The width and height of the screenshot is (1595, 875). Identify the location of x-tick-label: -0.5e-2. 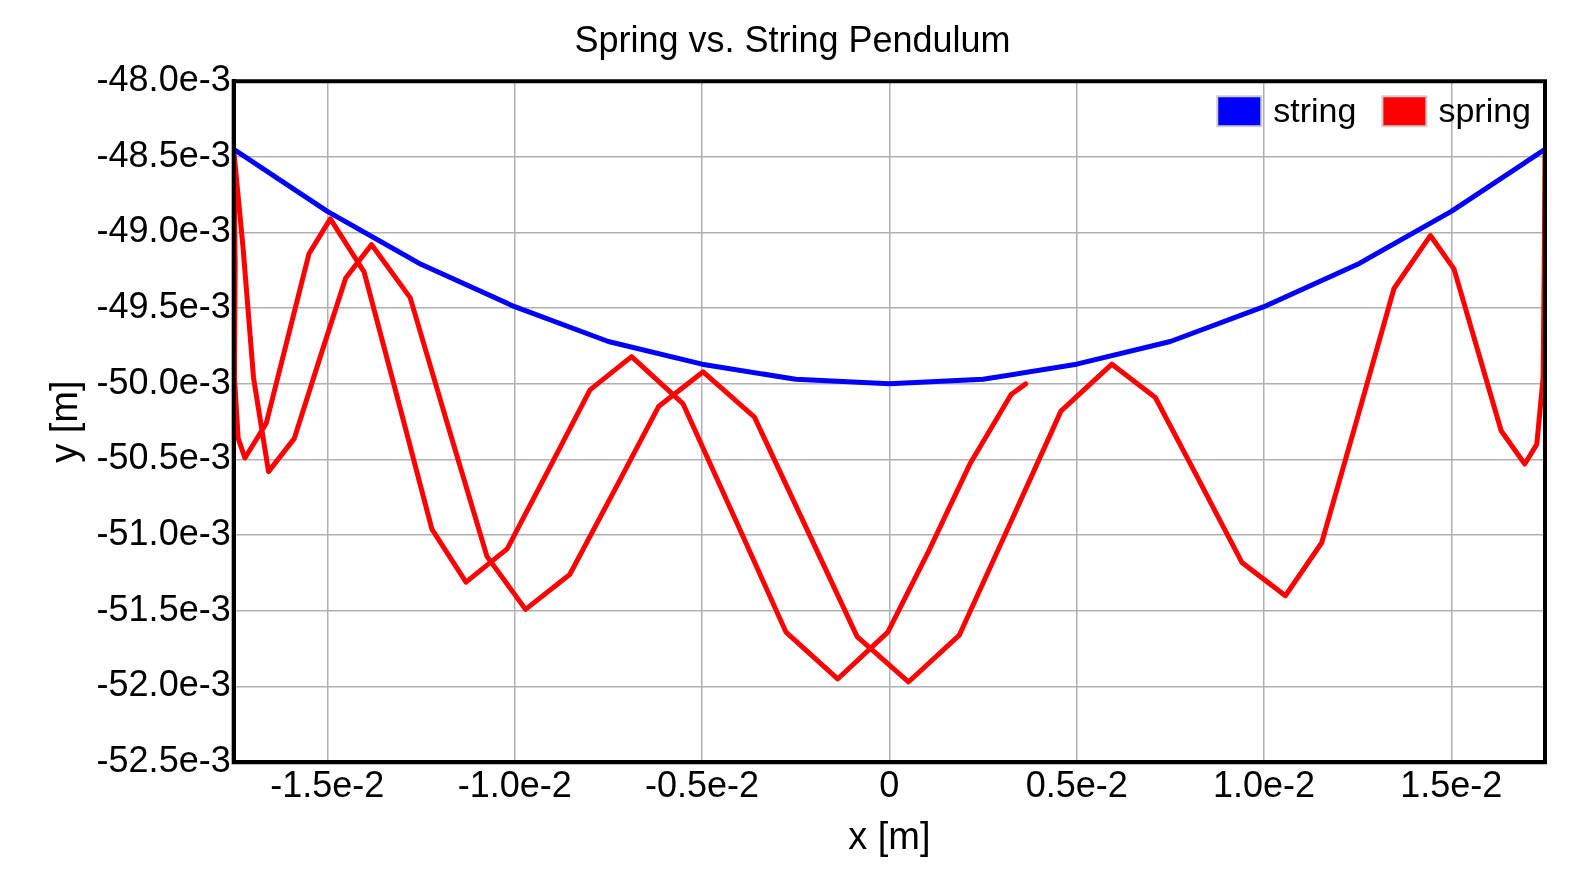
(702, 784).